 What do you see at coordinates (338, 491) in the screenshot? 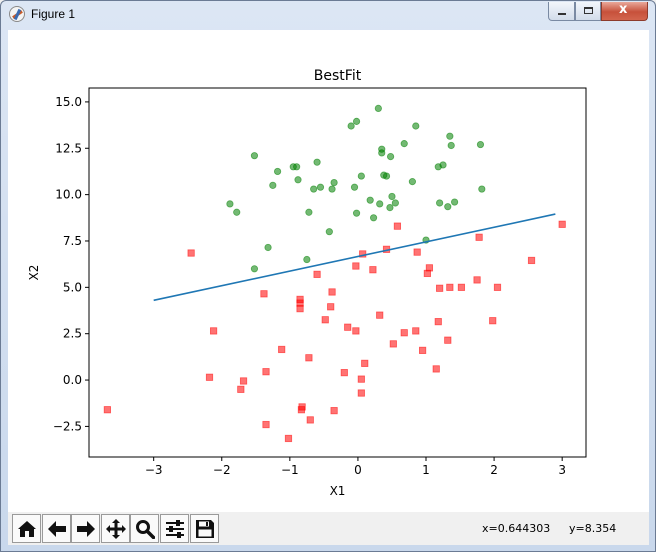
I see `x-axis-label: X1` at bounding box center [338, 491].